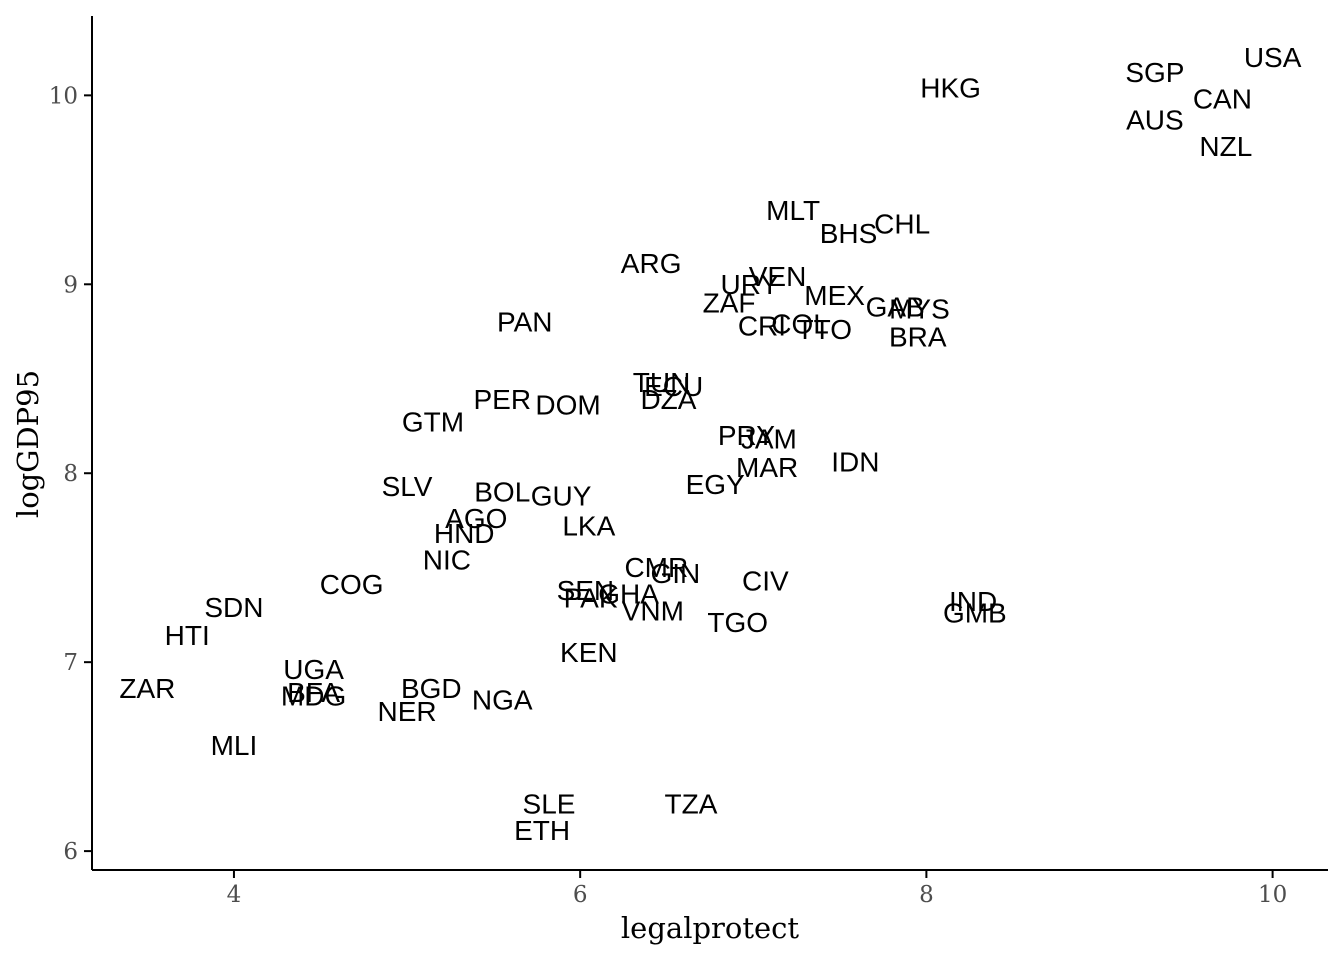  I want to click on point-label-pan: PAN, so click(525, 322).